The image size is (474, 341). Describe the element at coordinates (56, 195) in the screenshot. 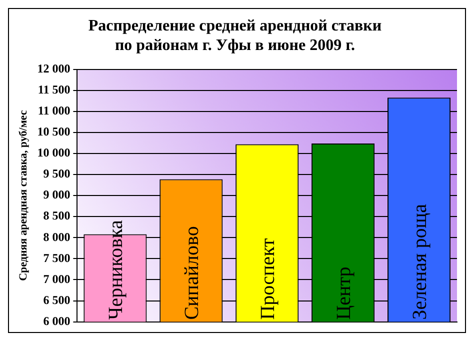

I see `y-tick-label: 9 000` at that location.